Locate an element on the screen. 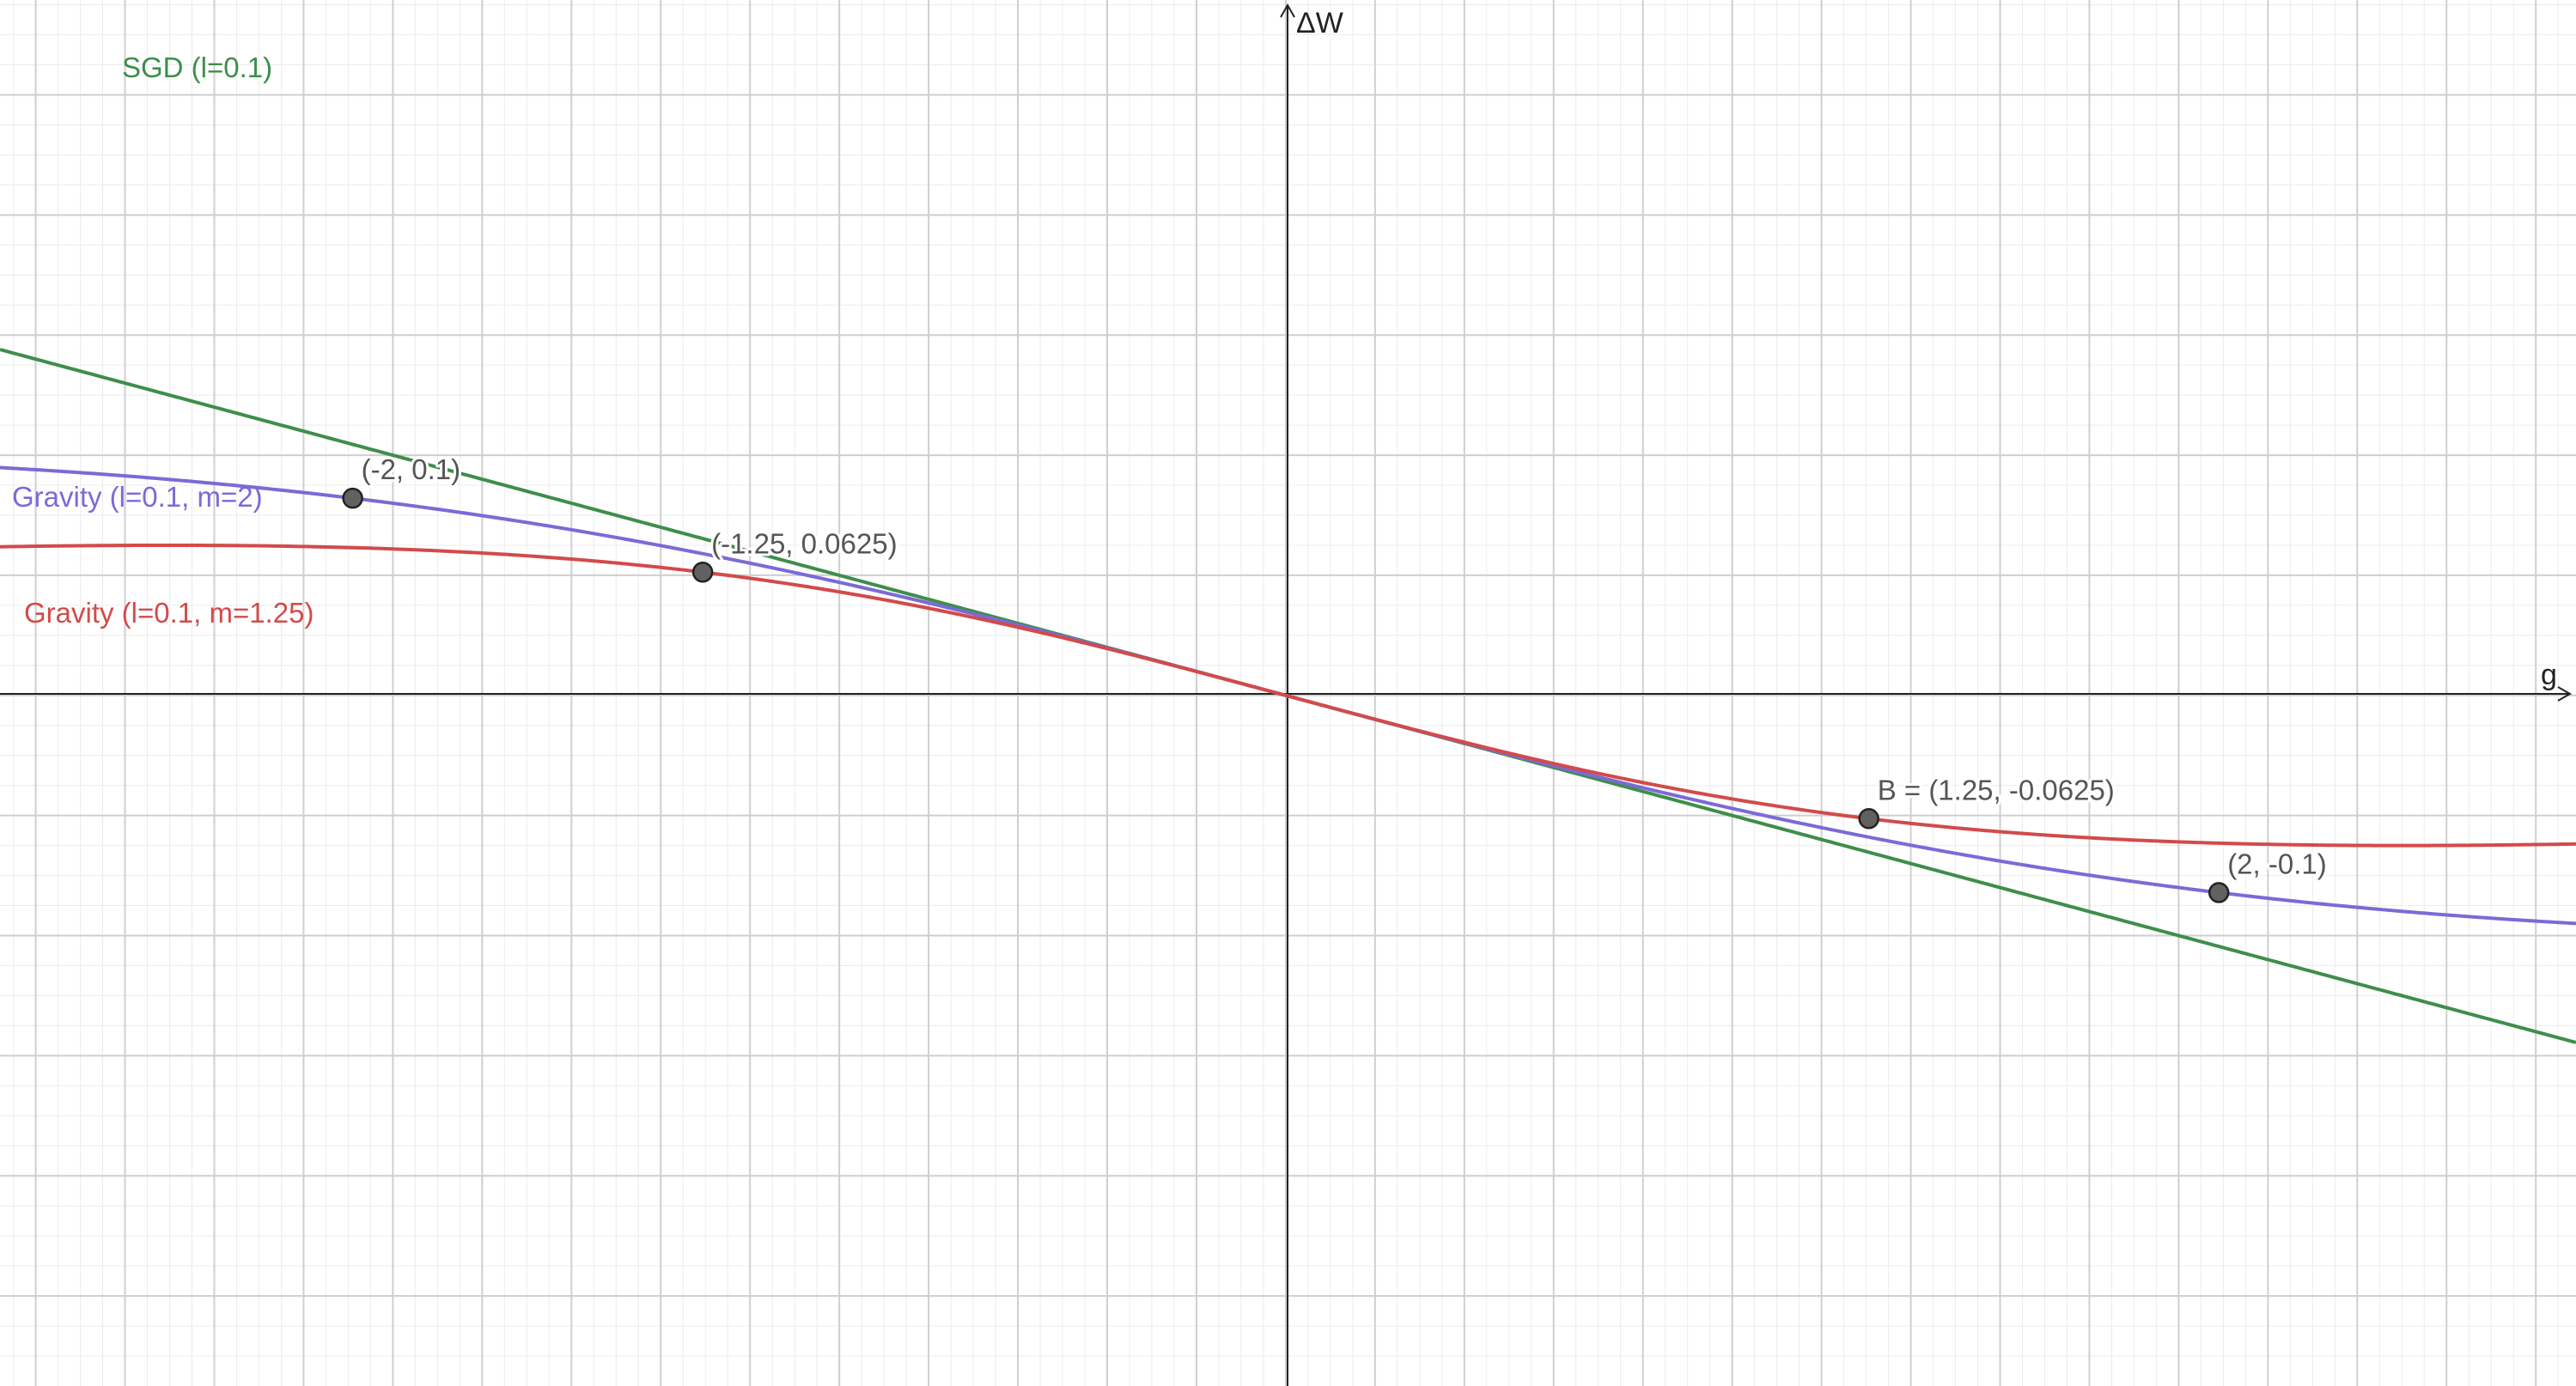  x-axis-label: g is located at coordinates (2549, 675).